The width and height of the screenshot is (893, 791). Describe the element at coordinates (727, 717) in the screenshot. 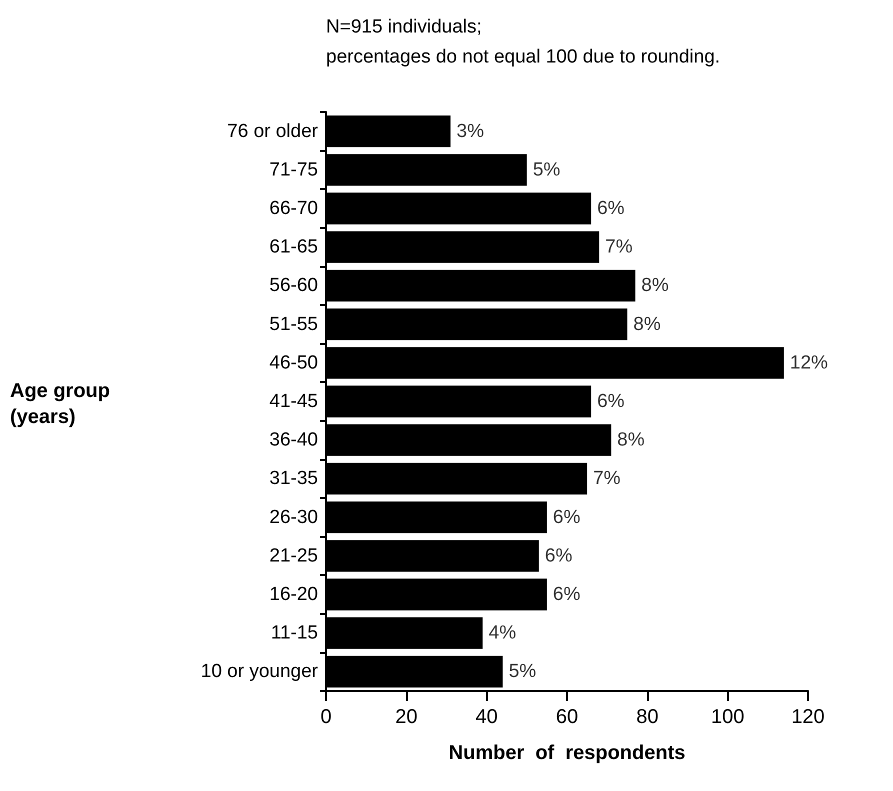

I see `x-tick-label: 100` at that location.